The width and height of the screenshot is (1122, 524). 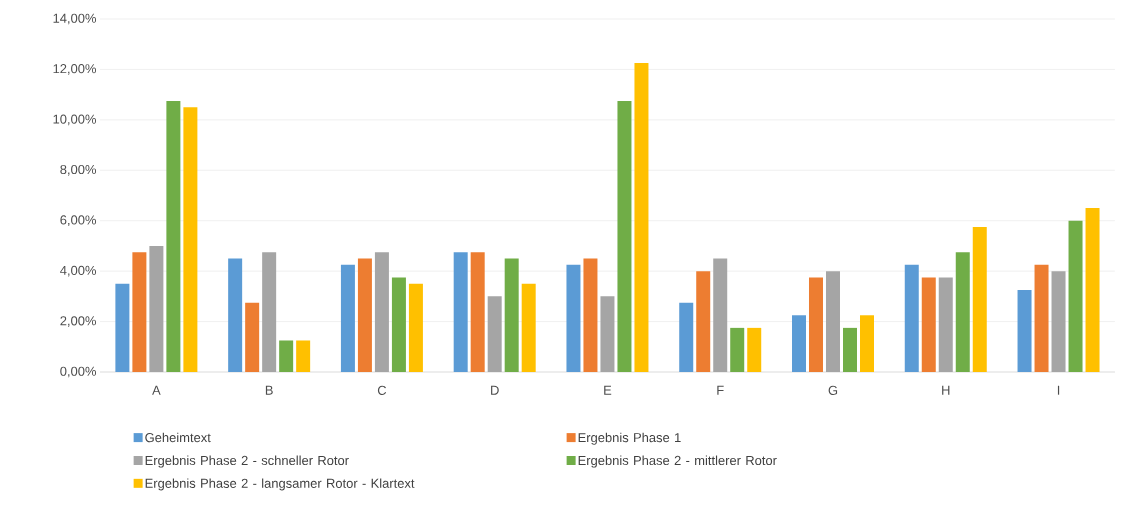 What do you see at coordinates (720, 390) in the screenshot?
I see `x-tick-label: F` at bounding box center [720, 390].